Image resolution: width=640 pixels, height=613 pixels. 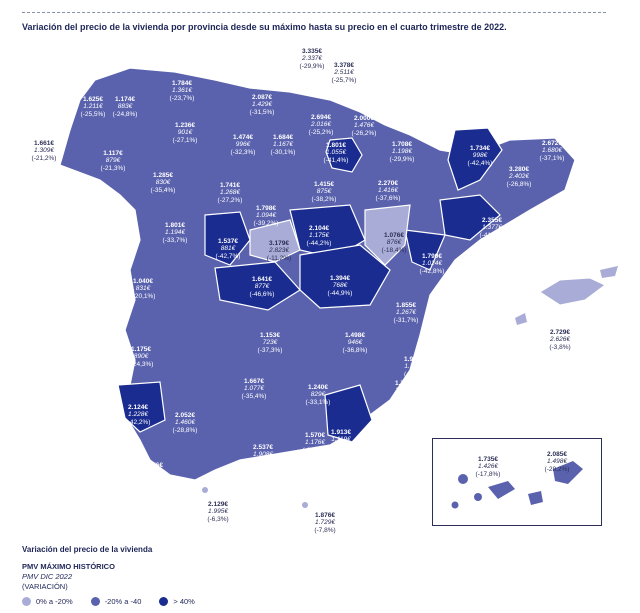 I want to click on variation: (-37,3%), so click(x=270, y=350).